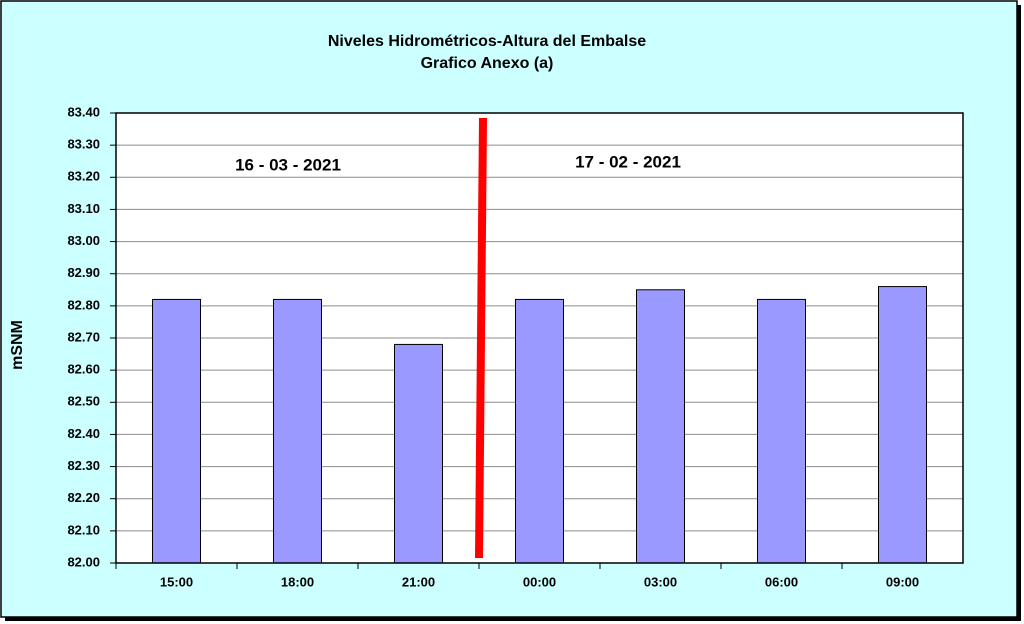 The image size is (1024, 624). Describe the element at coordinates (83, 561) in the screenshot. I see `y-tick-label: 82.00` at that location.